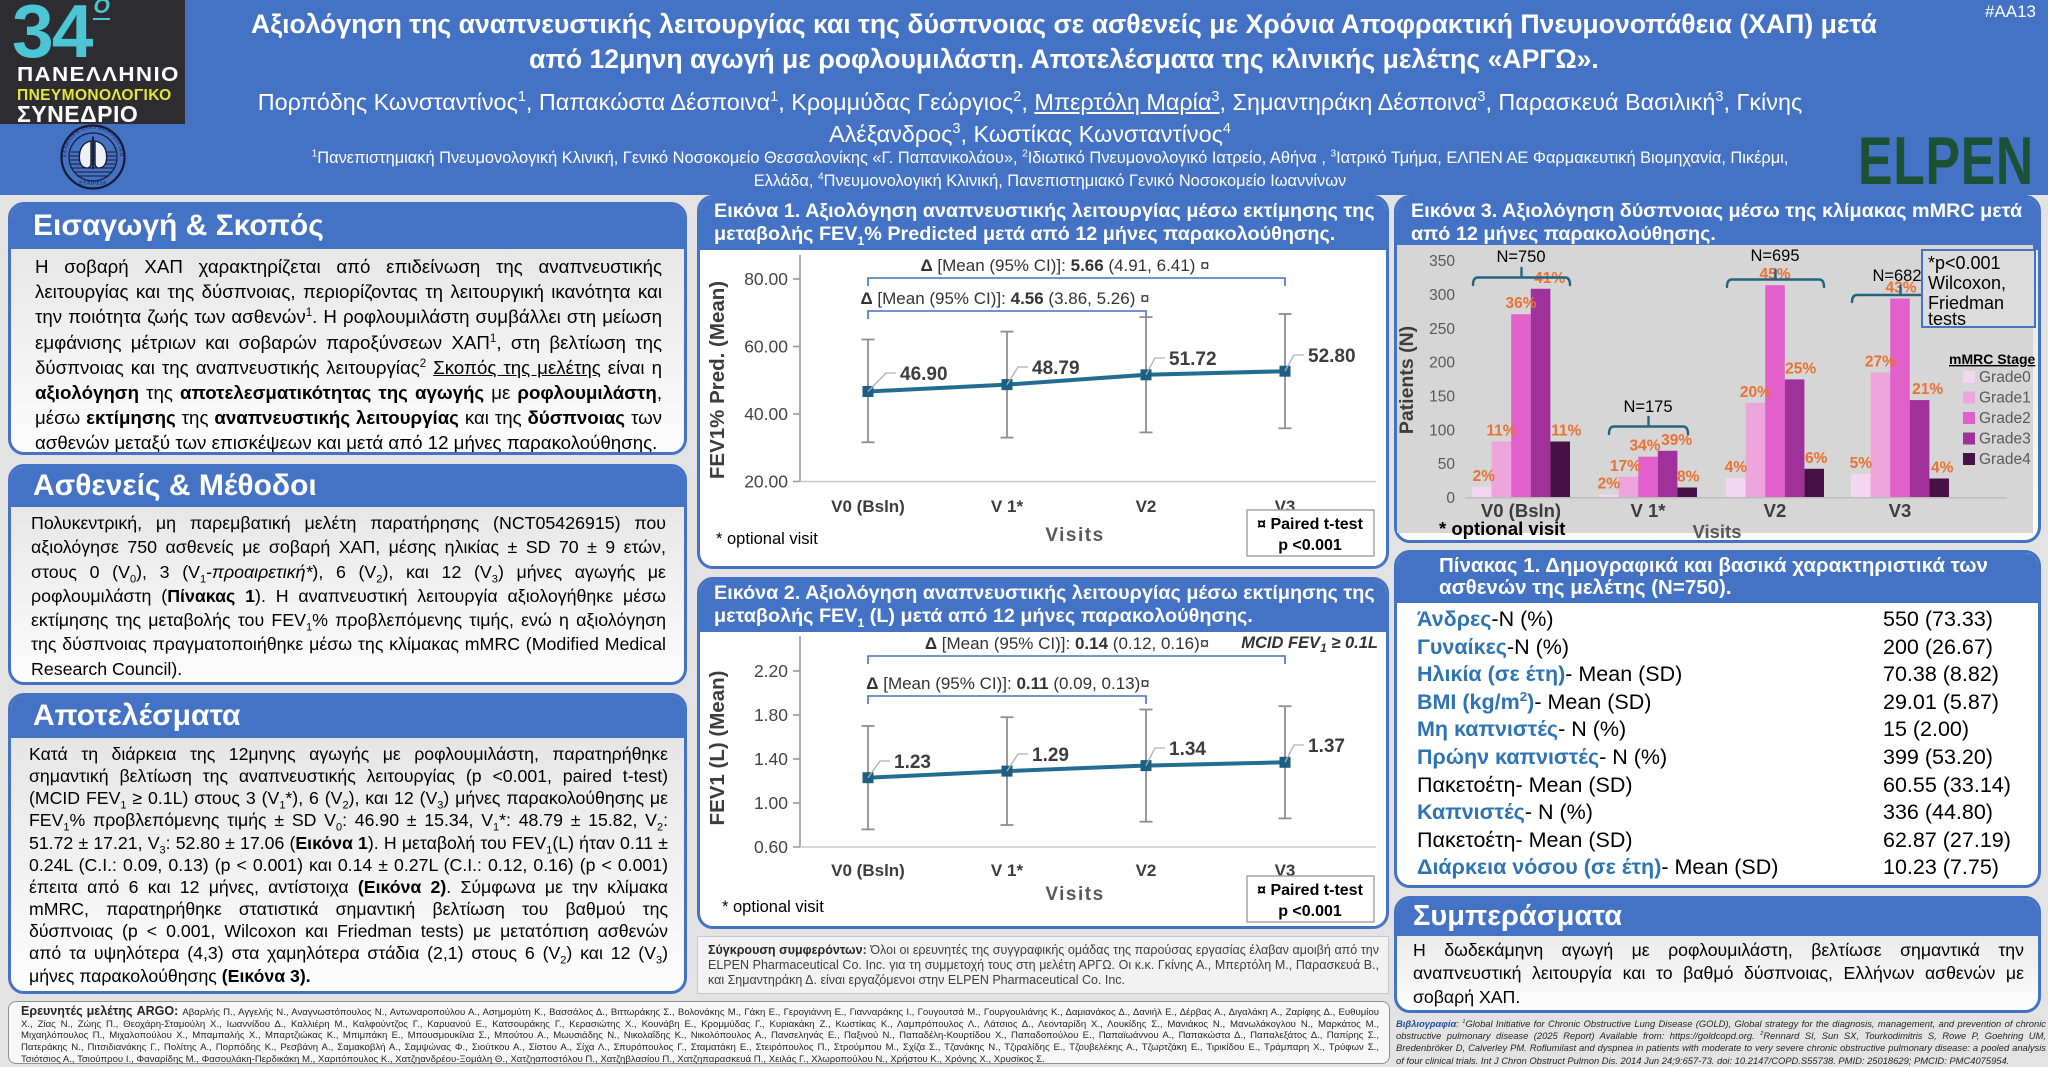  What do you see at coordinates (771, 847) in the screenshot?
I see `svg-text: 0.60` at bounding box center [771, 847].